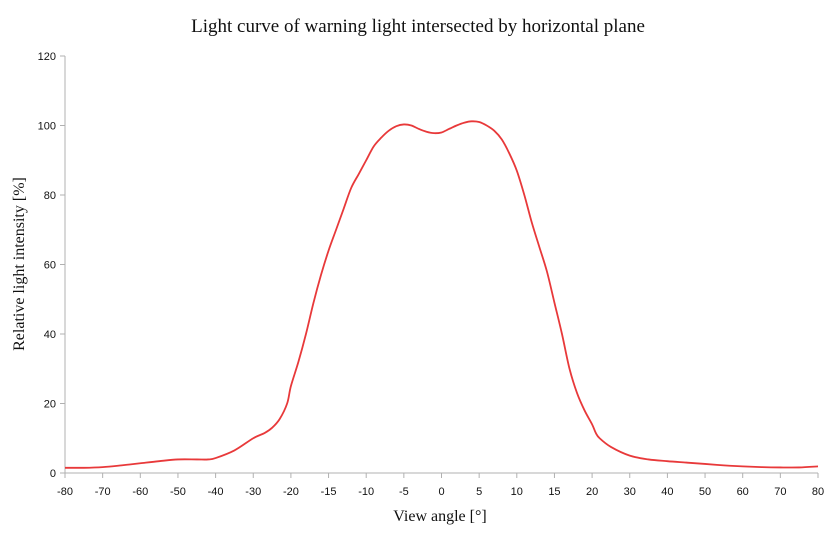 Image resolution: width=830 pixels, height=538 pixels. Describe the element at coordinates (253, 492) in the screenshot. I see `x-tick-label: -30` at that location.